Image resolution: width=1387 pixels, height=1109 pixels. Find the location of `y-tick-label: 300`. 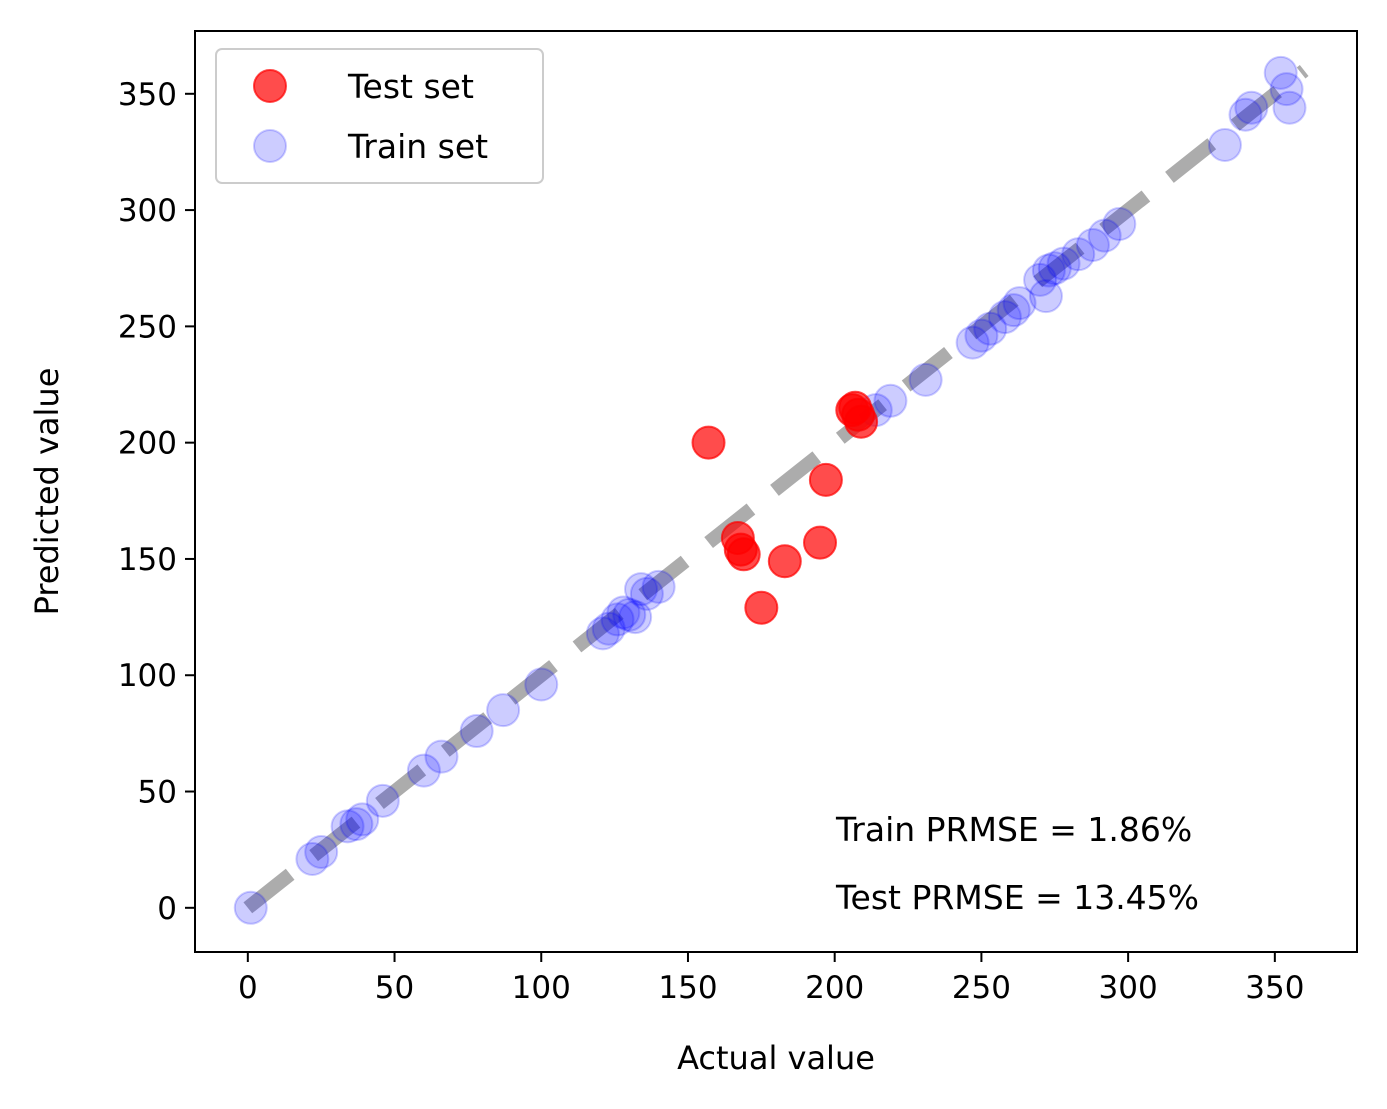

y-tick-label: 300 is located at coordinates (147, 211).